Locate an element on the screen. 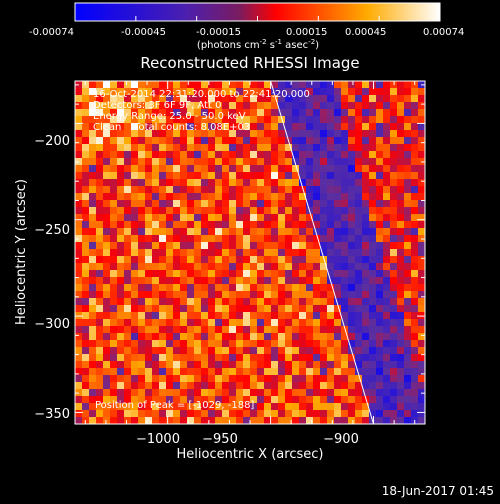 The height and width of the screenshot is (504, 500). solar-limb-line is located at coordinates (322, 252).